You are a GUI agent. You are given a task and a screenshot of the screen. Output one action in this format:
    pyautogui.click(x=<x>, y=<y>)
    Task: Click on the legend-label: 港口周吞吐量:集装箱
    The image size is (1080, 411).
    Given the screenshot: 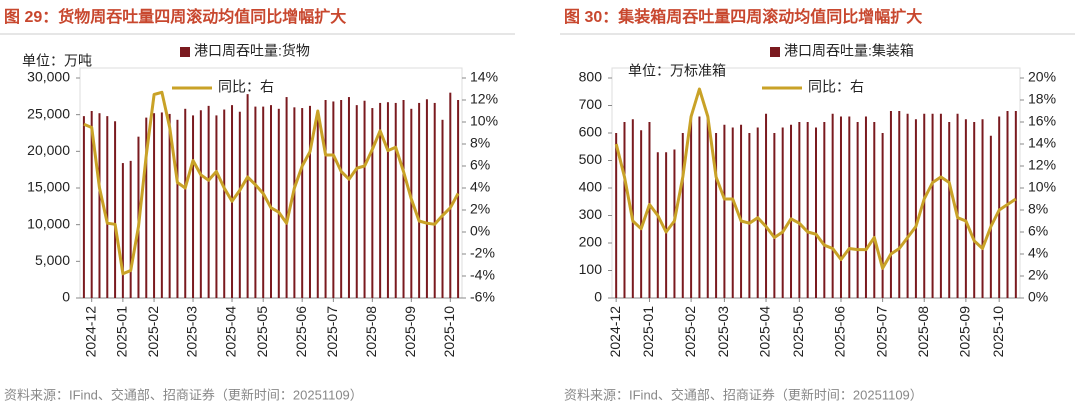 What is the action you would take?
    pyautogui.click(x=849, y=51)
    